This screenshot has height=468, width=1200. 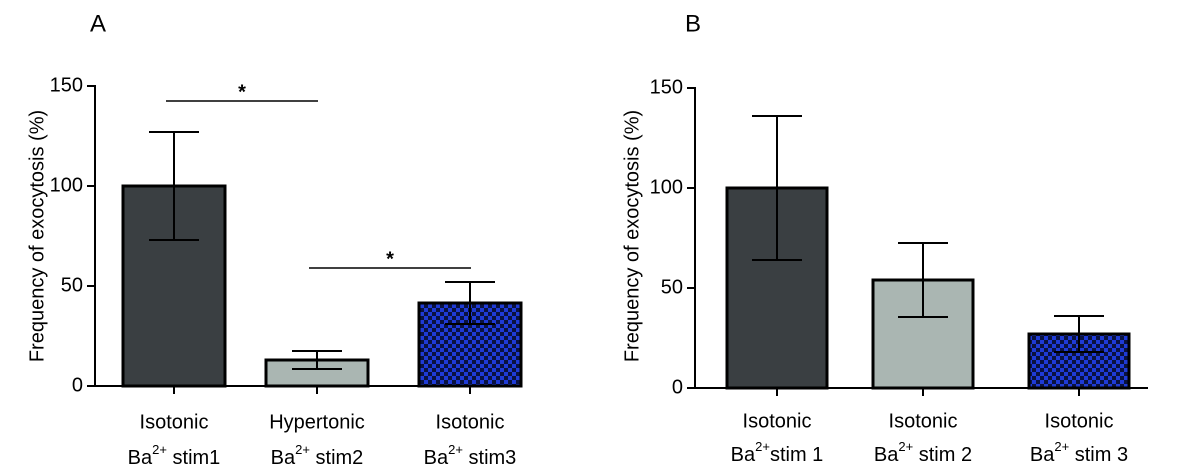 I want to click on panel-label: B, so click(x=693, y=23).